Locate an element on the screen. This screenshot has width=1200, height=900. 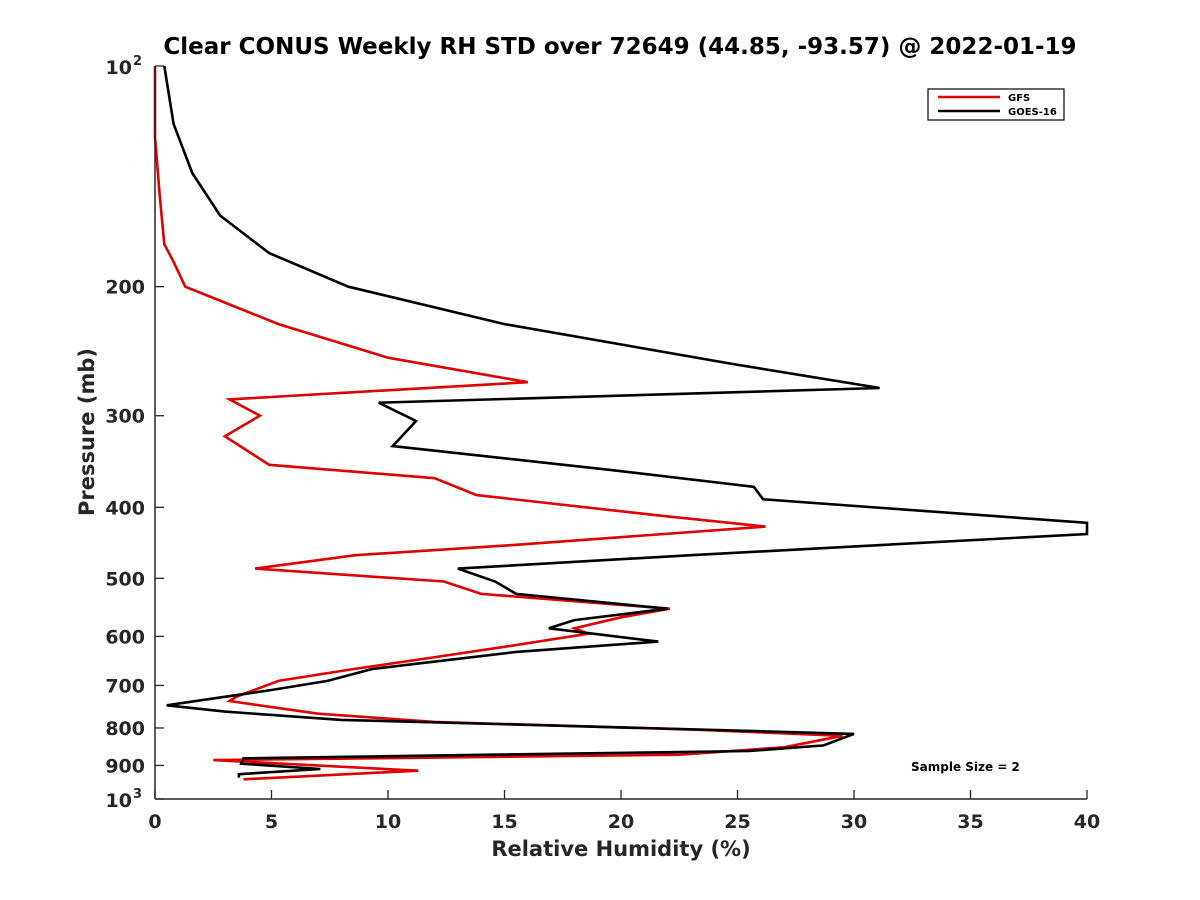
x-tick-label: 35 is located at coordinates (970, 822).